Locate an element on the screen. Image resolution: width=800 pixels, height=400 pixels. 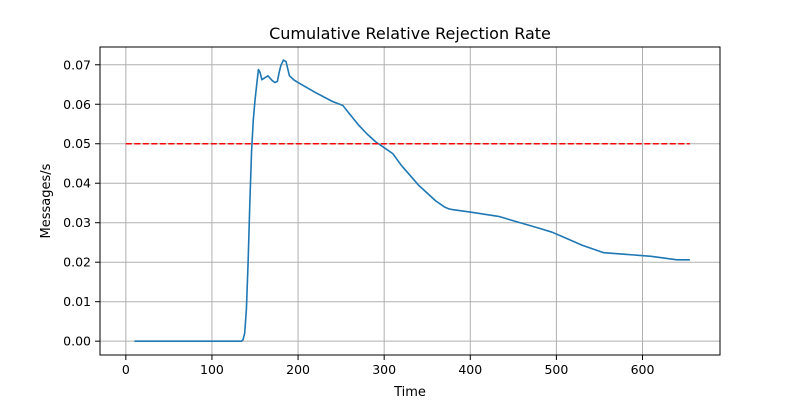
y-tick-label: 0.02 is located at coordinates (77, 262).